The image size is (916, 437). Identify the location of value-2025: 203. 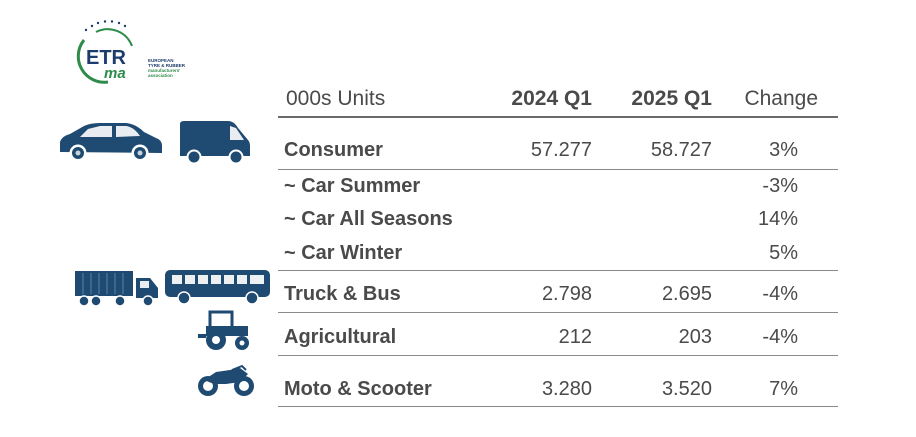
(695, 337).